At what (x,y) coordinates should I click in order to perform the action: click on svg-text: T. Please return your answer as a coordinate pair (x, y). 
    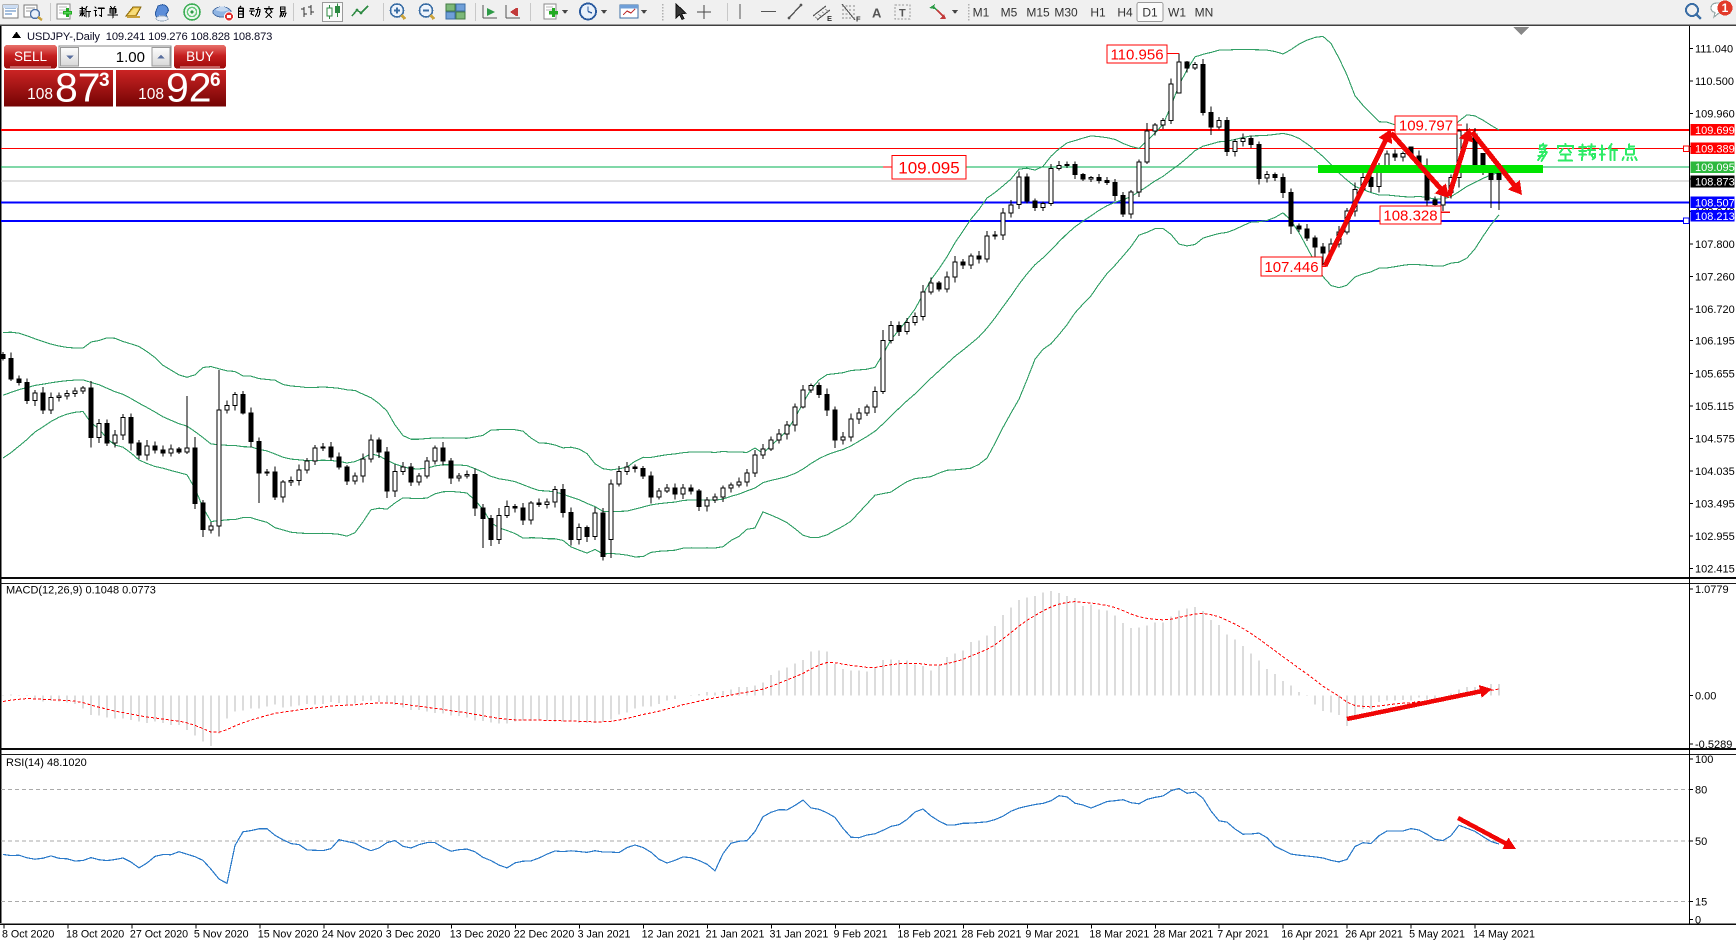
    Looking at the image, I should click on (902, 14).